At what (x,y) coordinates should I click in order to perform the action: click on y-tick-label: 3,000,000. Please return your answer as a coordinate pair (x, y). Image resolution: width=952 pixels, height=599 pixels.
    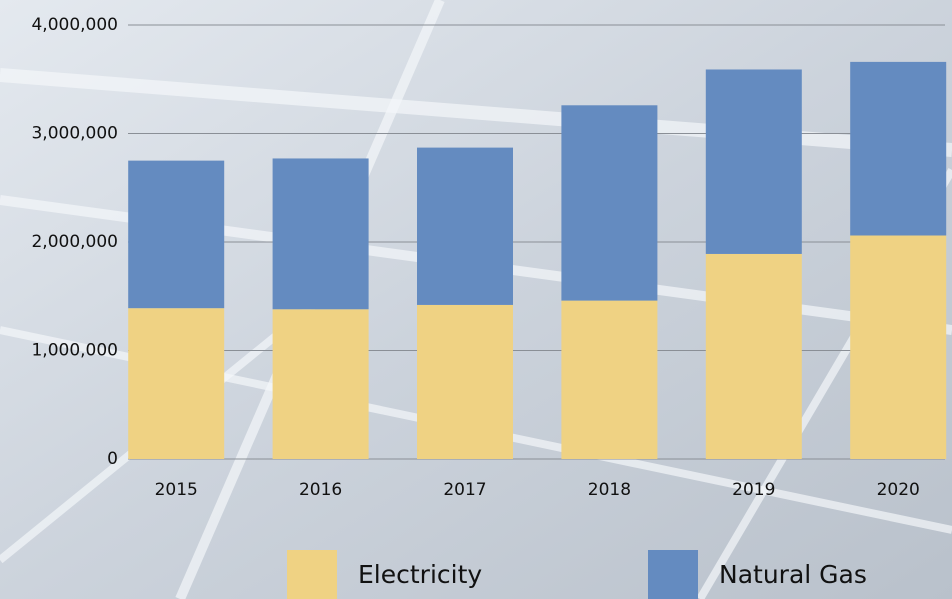
    Looking at the image, I should click on (74, 134).